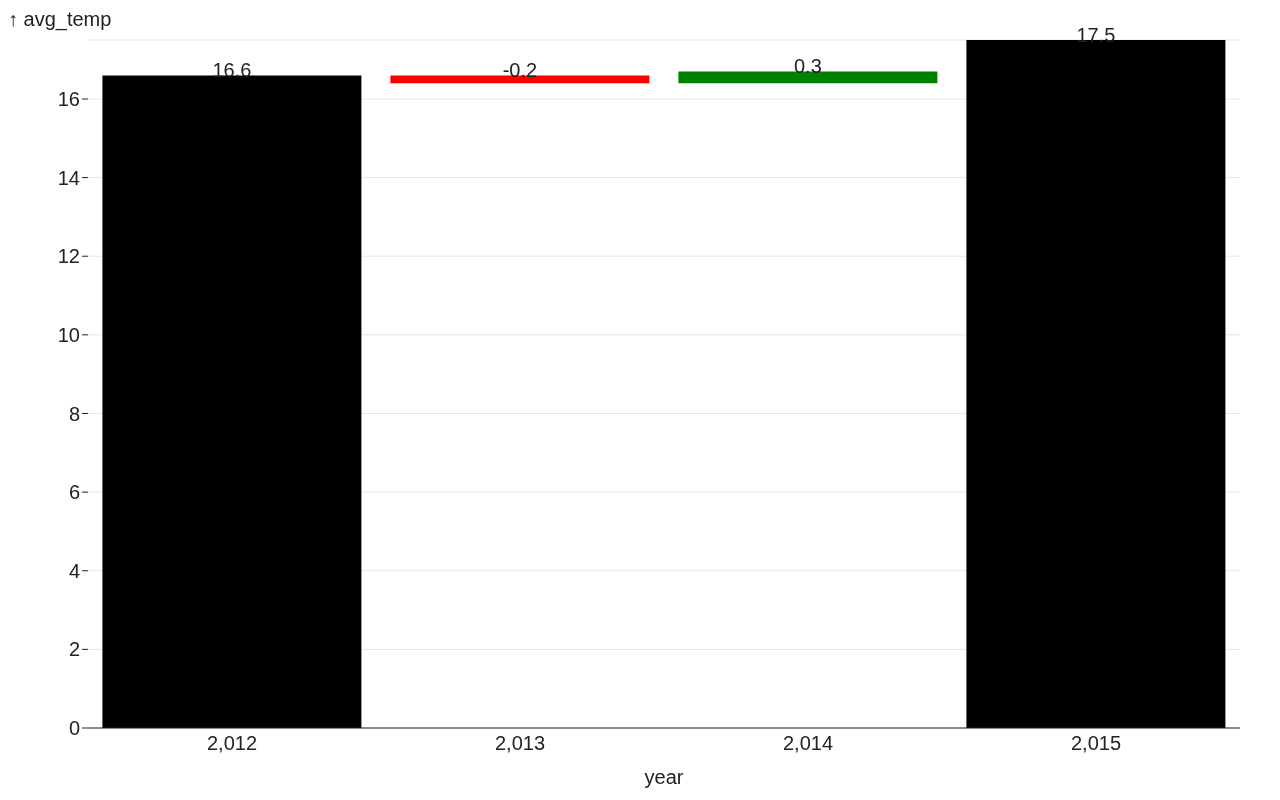 This screenshot has height=800, width=1280. What do you see at coordinates (808, 743) in the screenshot?
I see `x-tick-label: 2,014` at bounding box center [808, 743].